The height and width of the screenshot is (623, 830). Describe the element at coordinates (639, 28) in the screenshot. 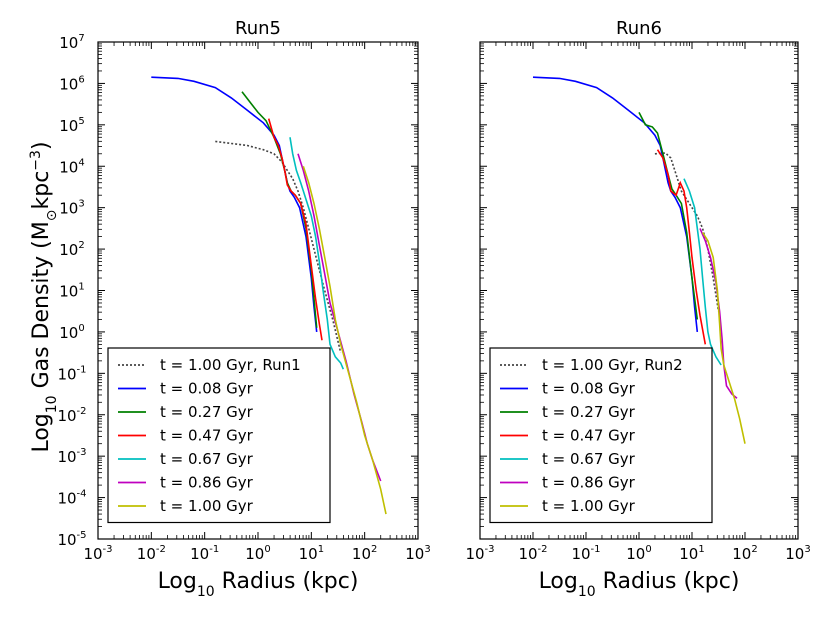

I see `panel-title: Run6` at that location.